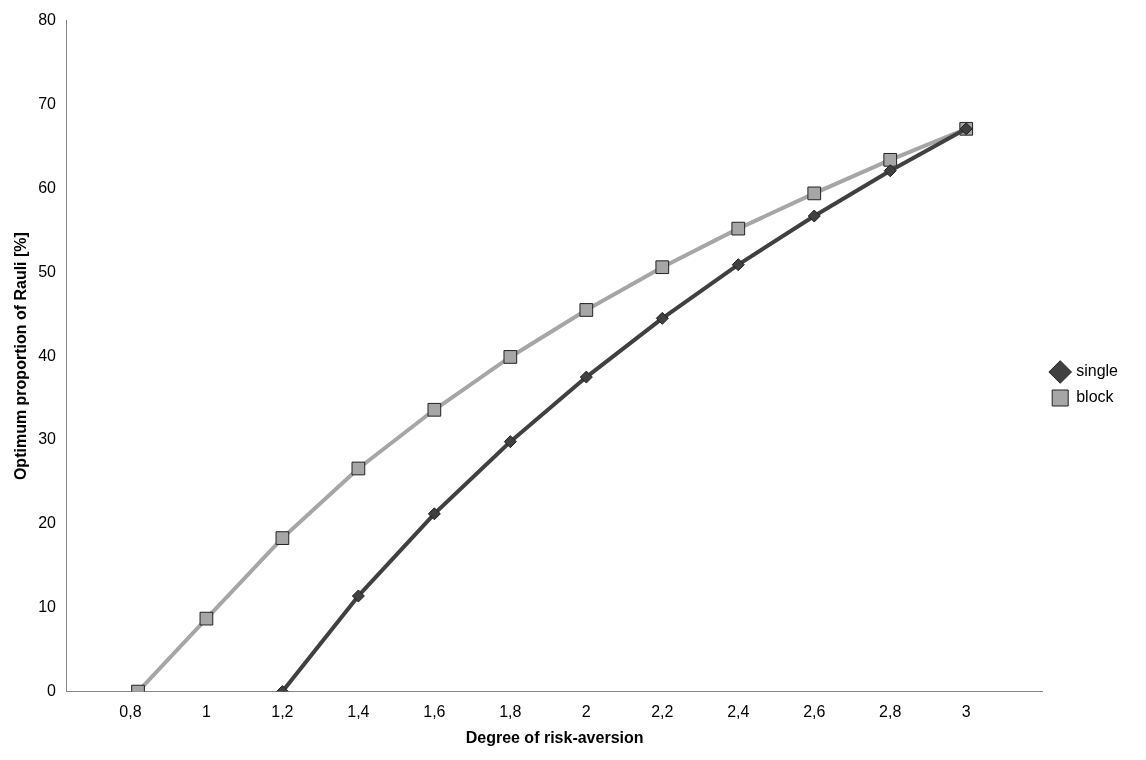 The width and height of the screenshot is (1146, 760). What do you see at coordinates (586, 711) in the screenshot?
I see `x-tick-label: 2` at bounding box center [586, 711].